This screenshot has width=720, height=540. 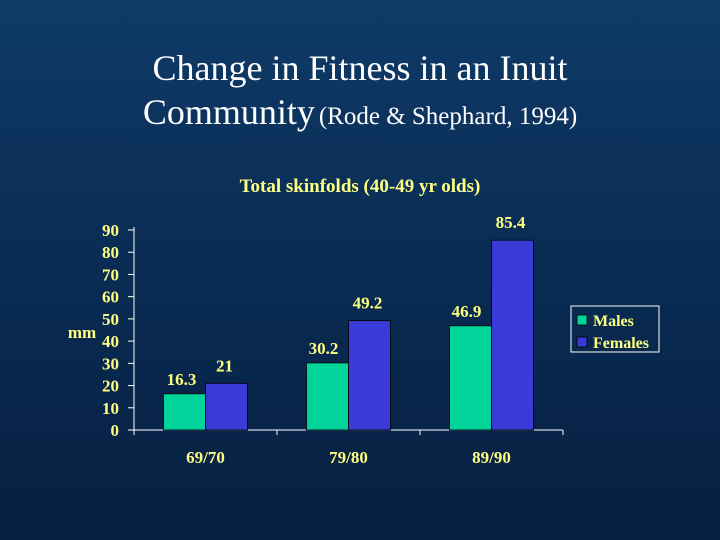 What do you see at coordinates (368, 303) in the screenshot?
I see `data-label-females: 49.2` at bounding box center [368, 303].